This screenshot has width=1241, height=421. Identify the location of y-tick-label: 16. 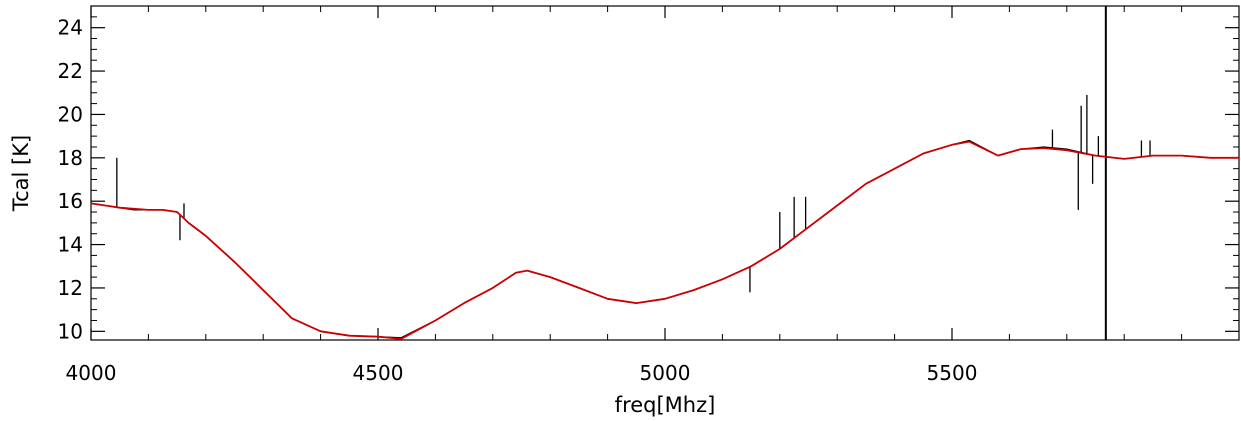
(70, 201).